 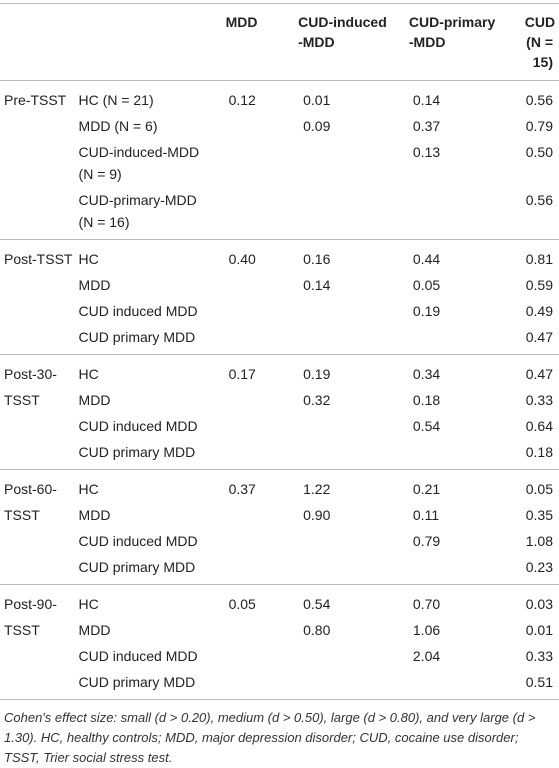 What do you see at coordinates (262, 42) in the screenshot?
I see `column-header: MDD` at bounding box center [262, 42].